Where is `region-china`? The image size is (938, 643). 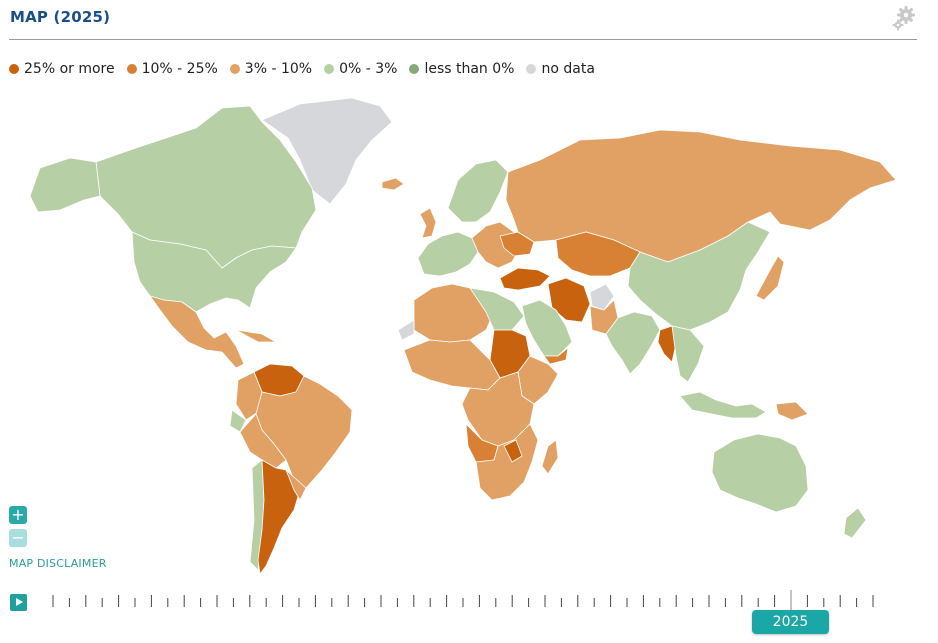 region-china is located at coordinates (699, 276).